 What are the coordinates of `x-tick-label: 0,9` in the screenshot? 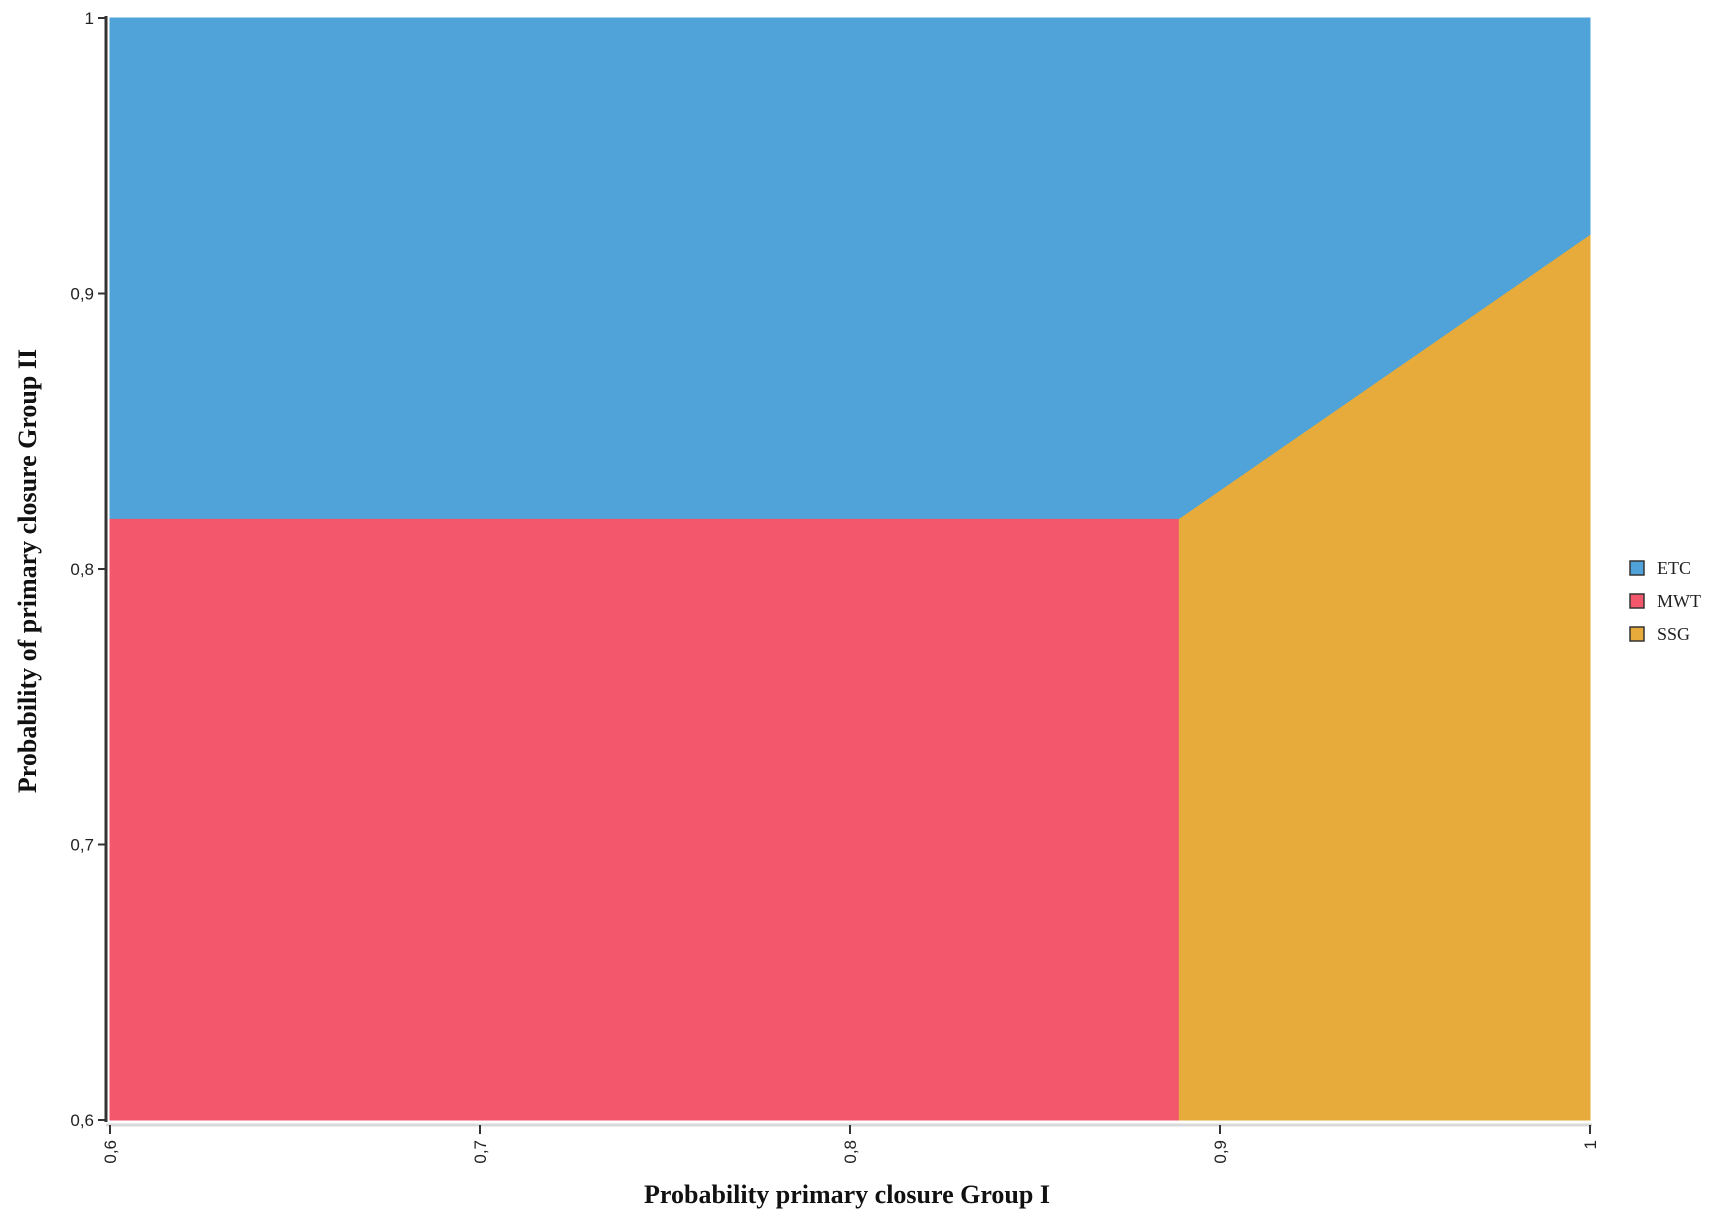 It's located at (1220, 1152).